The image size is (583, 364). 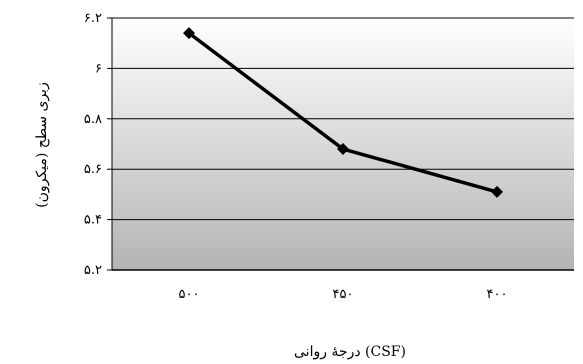 I want to click on x-axis-title: درجهٔ روانی (CSF), so click(x=350, y=352).